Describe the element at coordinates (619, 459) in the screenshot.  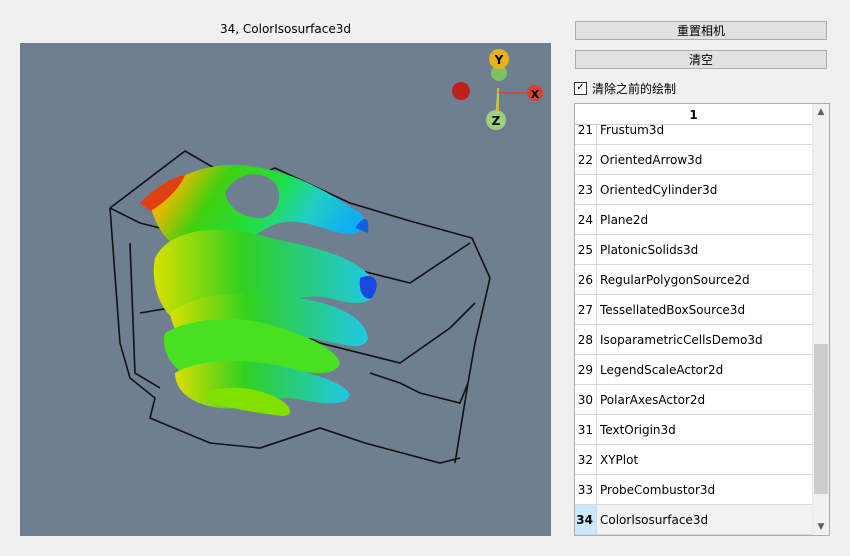
I see `list-item-label: XYPlot` at that location.